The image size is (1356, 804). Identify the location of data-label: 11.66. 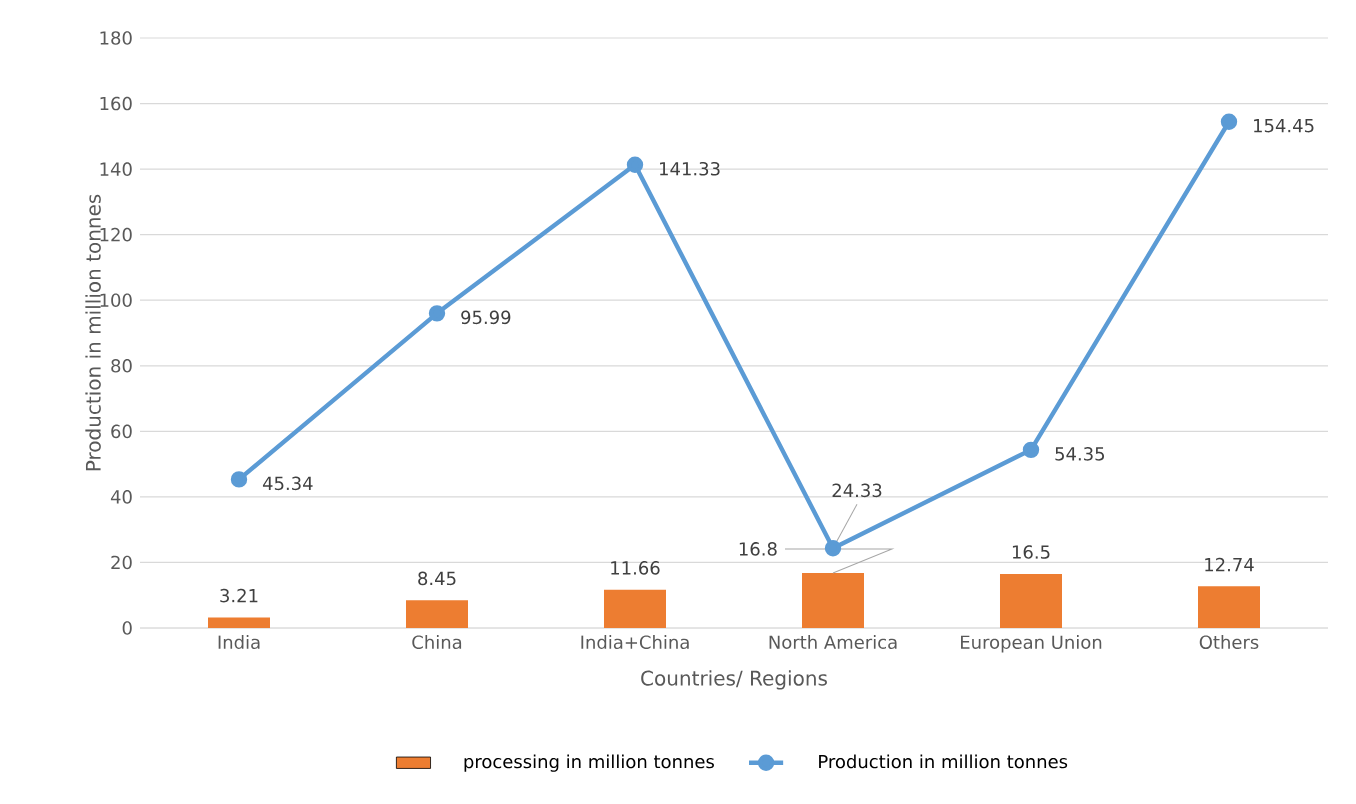
(635, 568).